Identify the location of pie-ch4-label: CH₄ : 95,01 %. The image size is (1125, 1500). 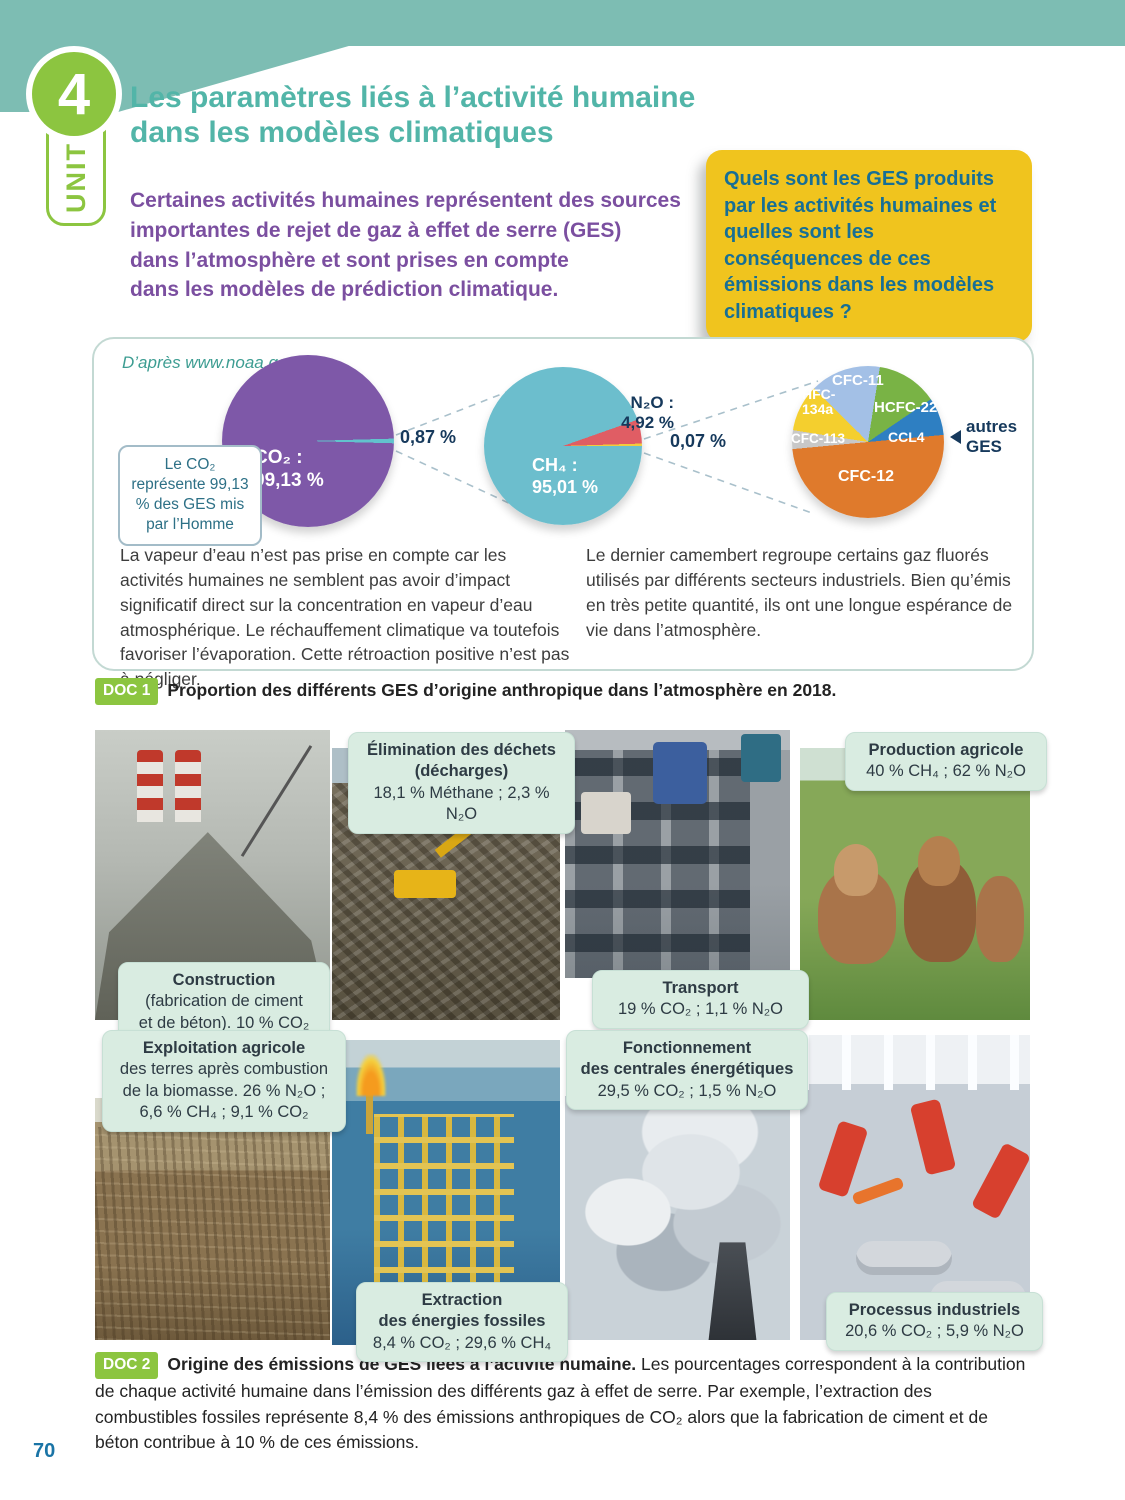
(565, 476).